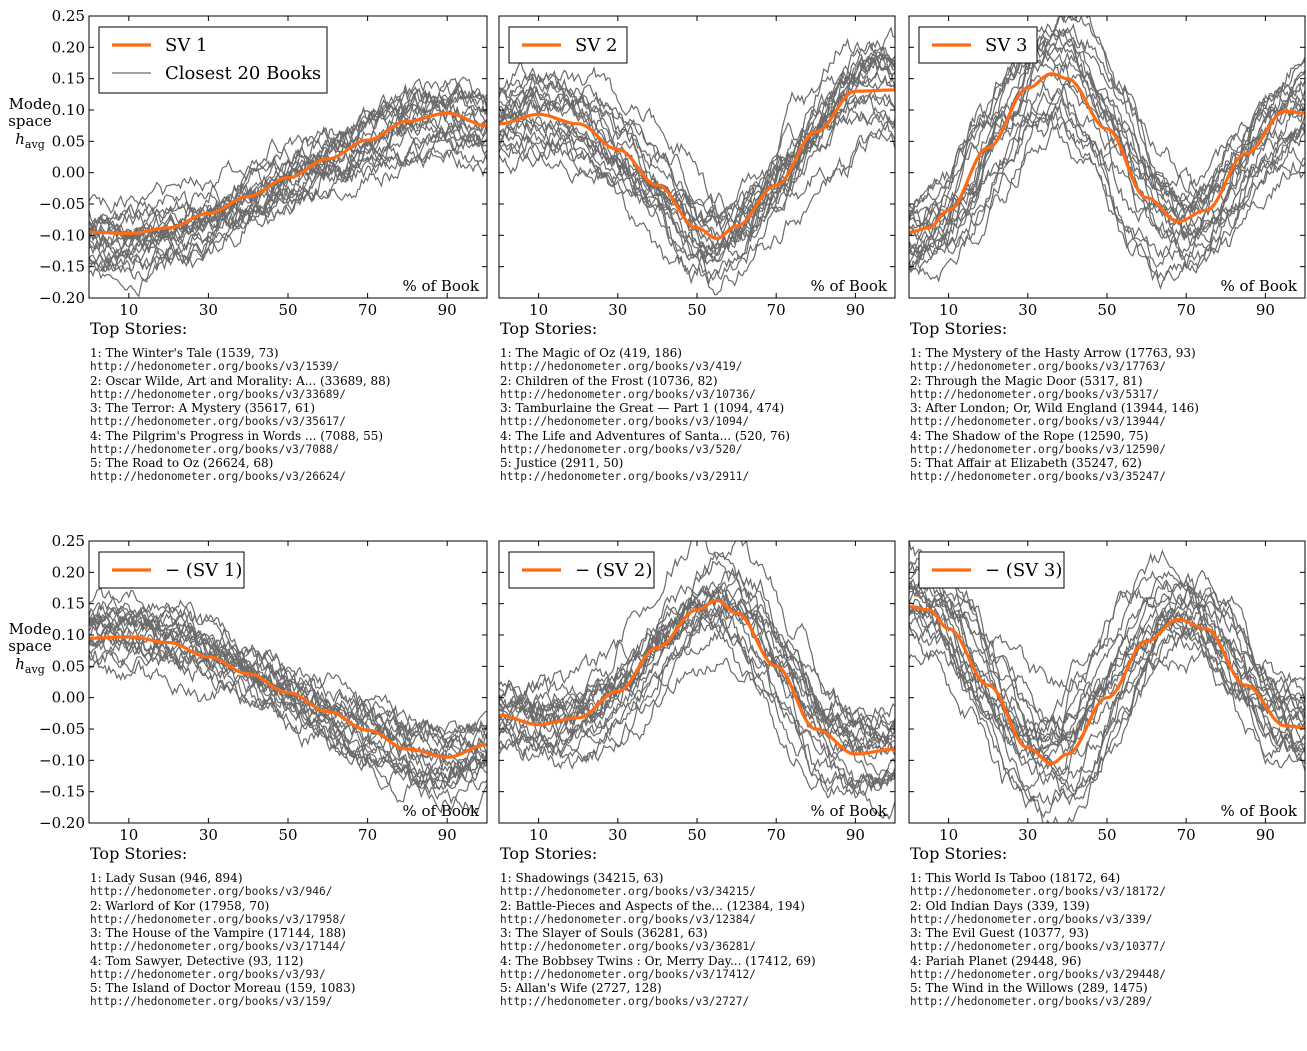 The height and width of the screenshot is (1051, 1307). What do you see at coordinates (182, 463) in the screenshot?
I see `story-title: 5: The Road to Oz (26624, 68)` at bounding box center [182, 463].